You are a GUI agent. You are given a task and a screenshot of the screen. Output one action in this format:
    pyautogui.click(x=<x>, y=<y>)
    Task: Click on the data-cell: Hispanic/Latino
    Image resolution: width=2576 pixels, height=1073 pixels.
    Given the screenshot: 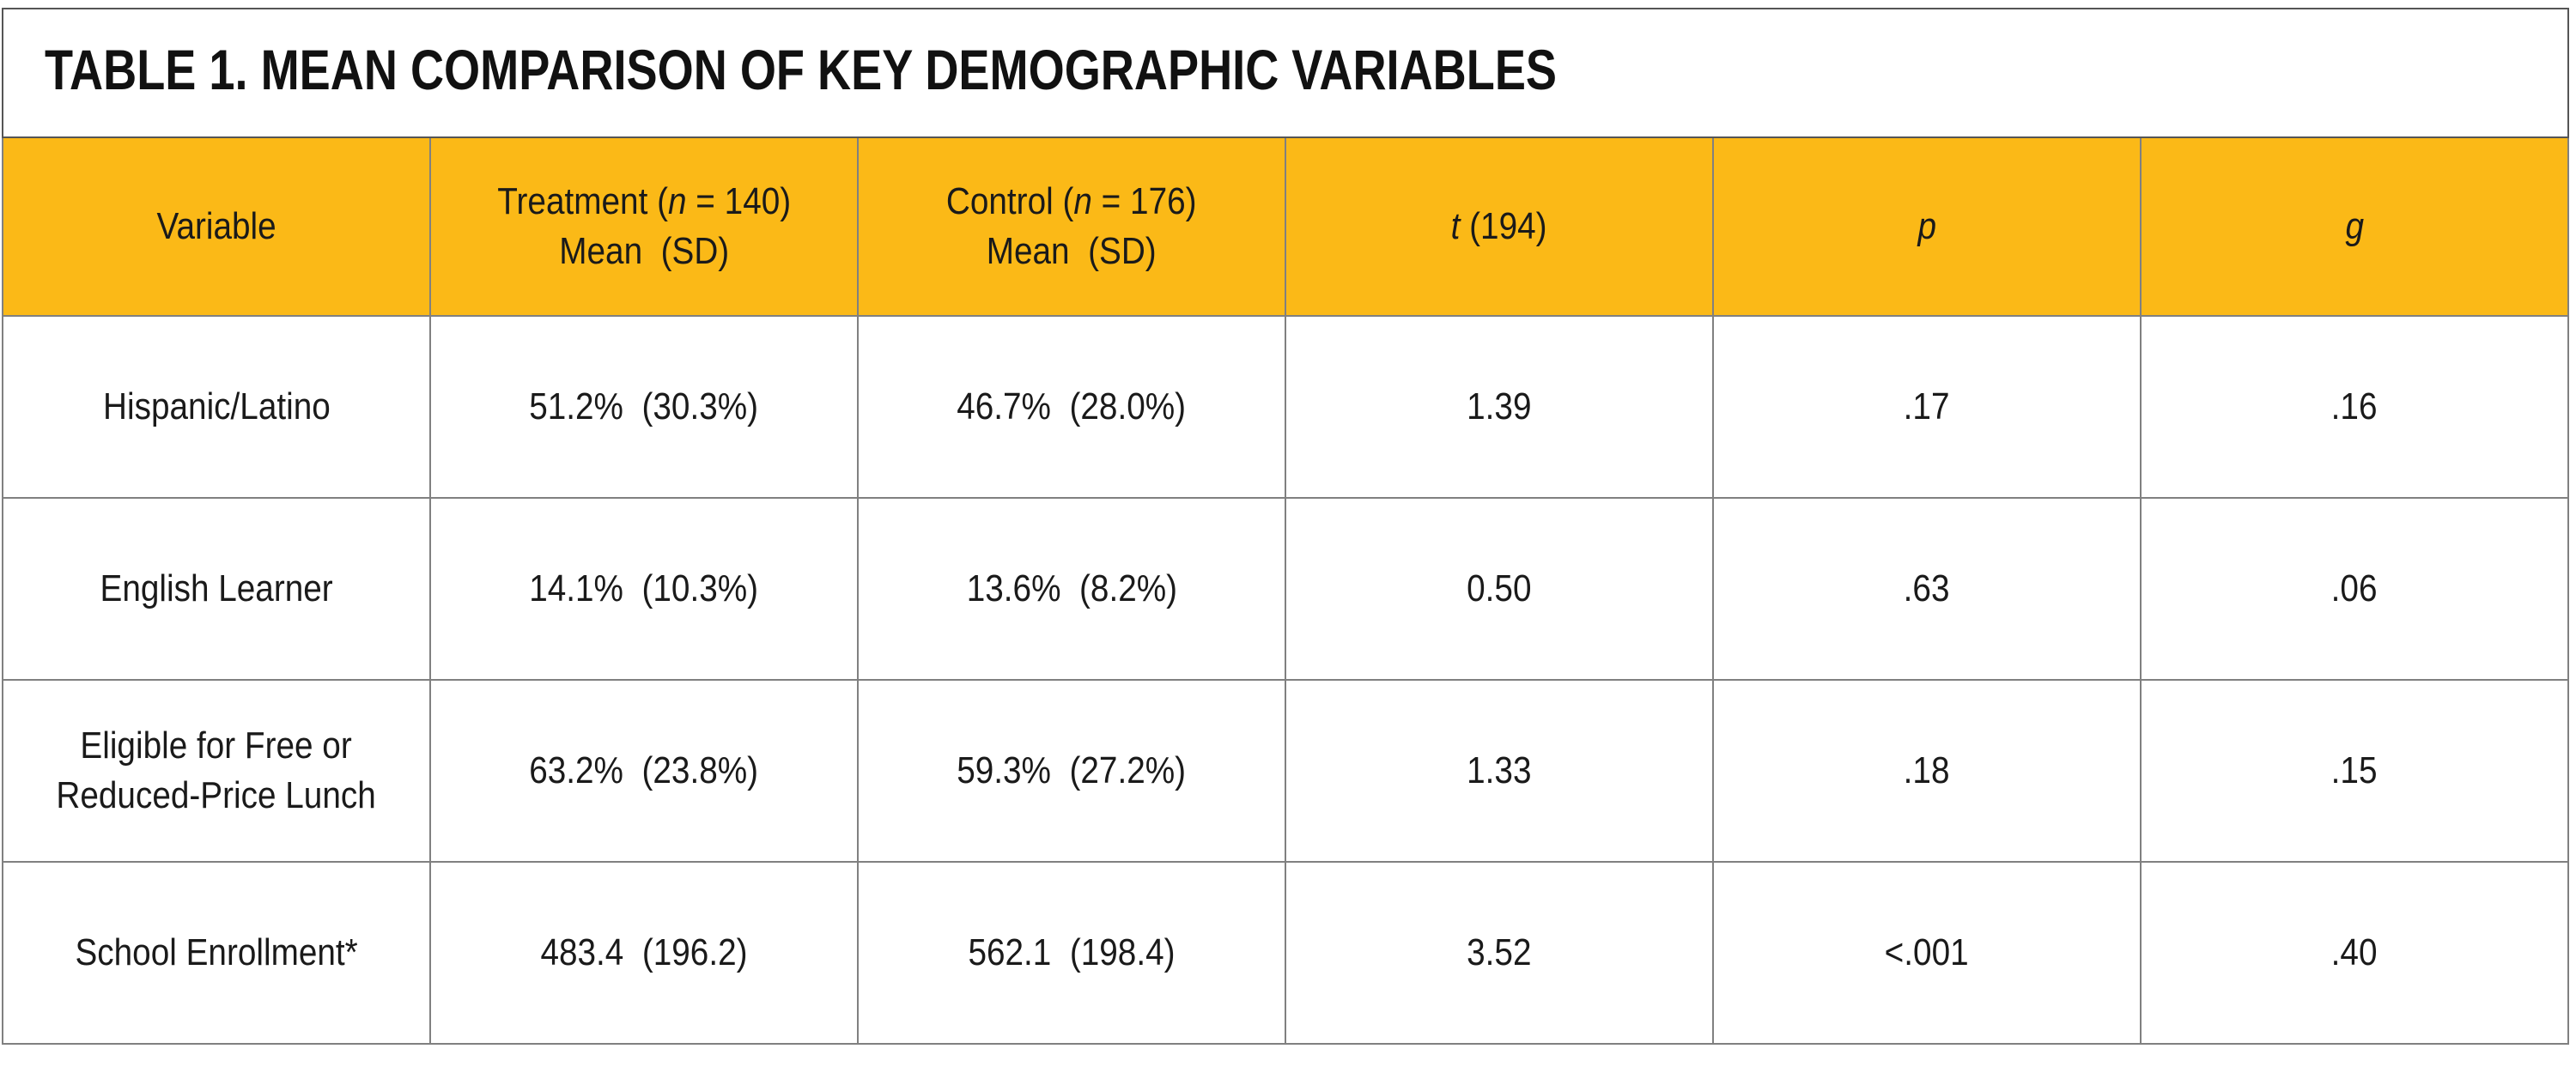 What is the action you would take?
    pyautogui.click(x=217, y=407)
    